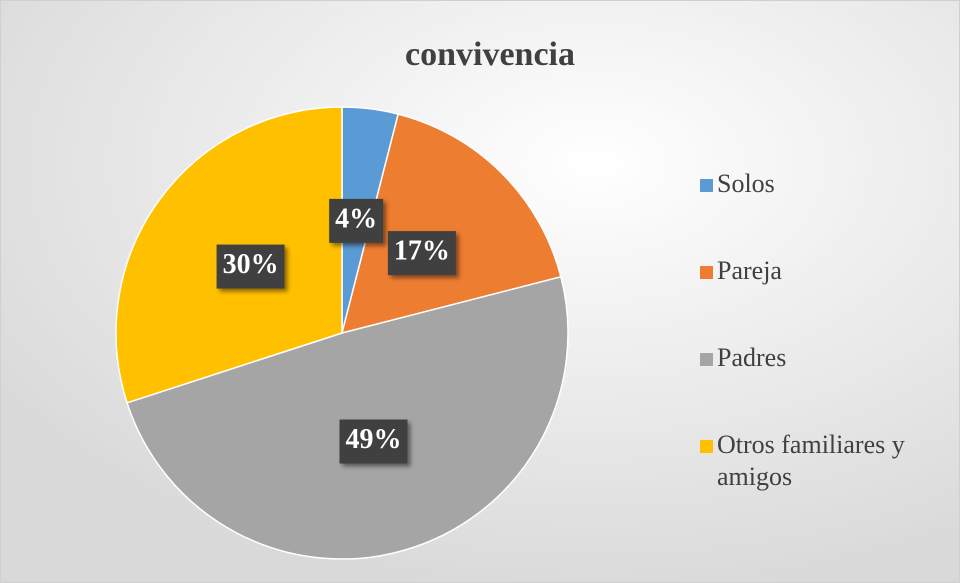  Describe the element at coordinates (811, 460) in the screenshot. I see `legend-label: Otros familiares y amigos` at that location.